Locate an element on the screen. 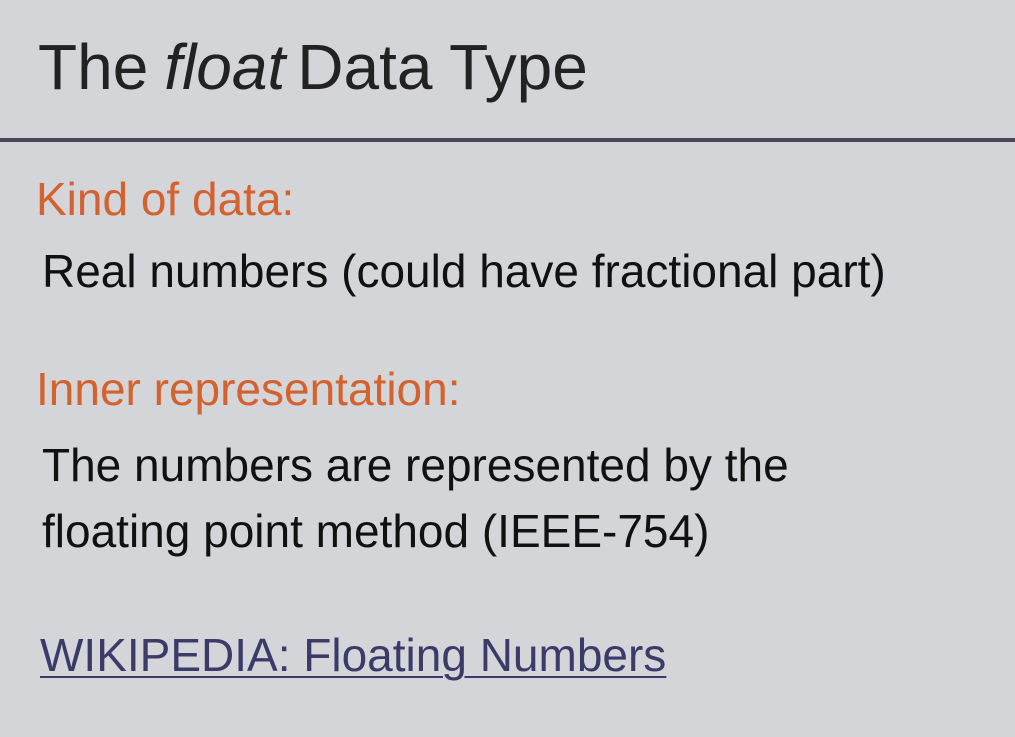 Image resolution: width=1015 pixels, height=737 pixels. inner-representation-heading: Inner representation: is located at coordinates (248, 389).